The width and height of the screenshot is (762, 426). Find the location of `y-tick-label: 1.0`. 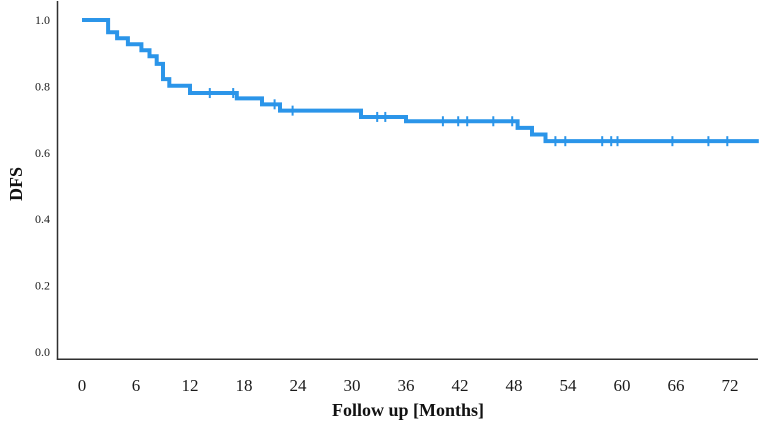

y-tick-label: 1.0 is located at coordinates (42, 20).